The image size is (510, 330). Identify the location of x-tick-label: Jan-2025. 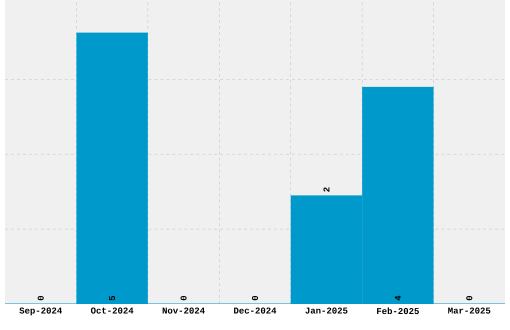
(326, 311).